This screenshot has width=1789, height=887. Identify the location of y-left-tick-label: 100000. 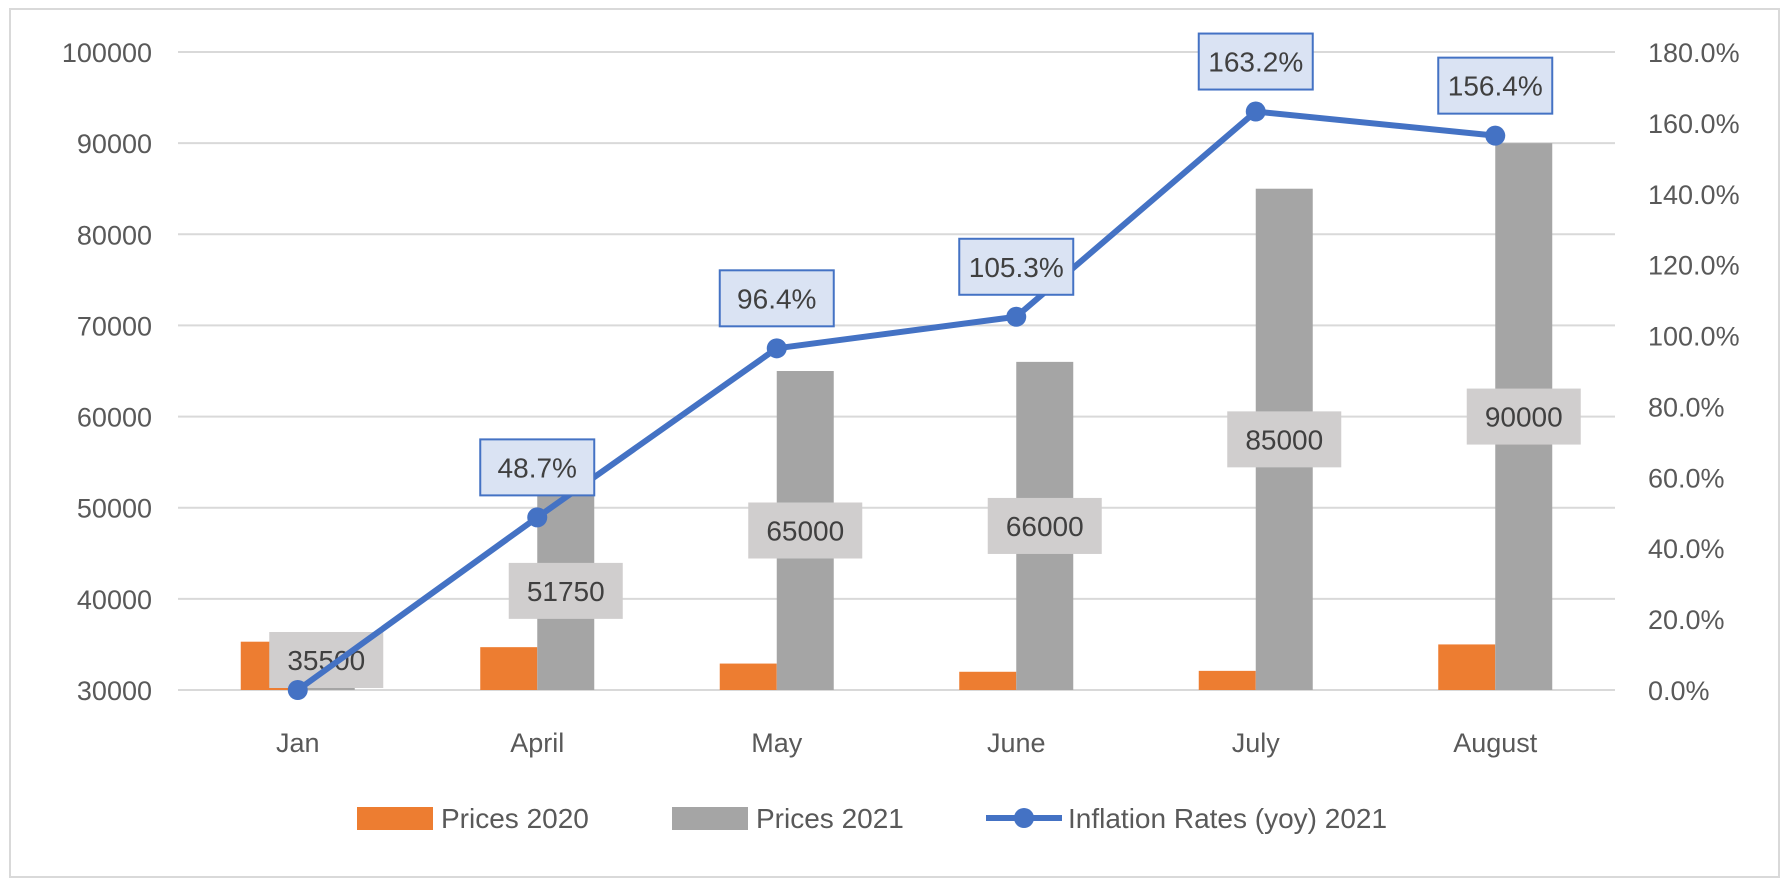
(107, 53).